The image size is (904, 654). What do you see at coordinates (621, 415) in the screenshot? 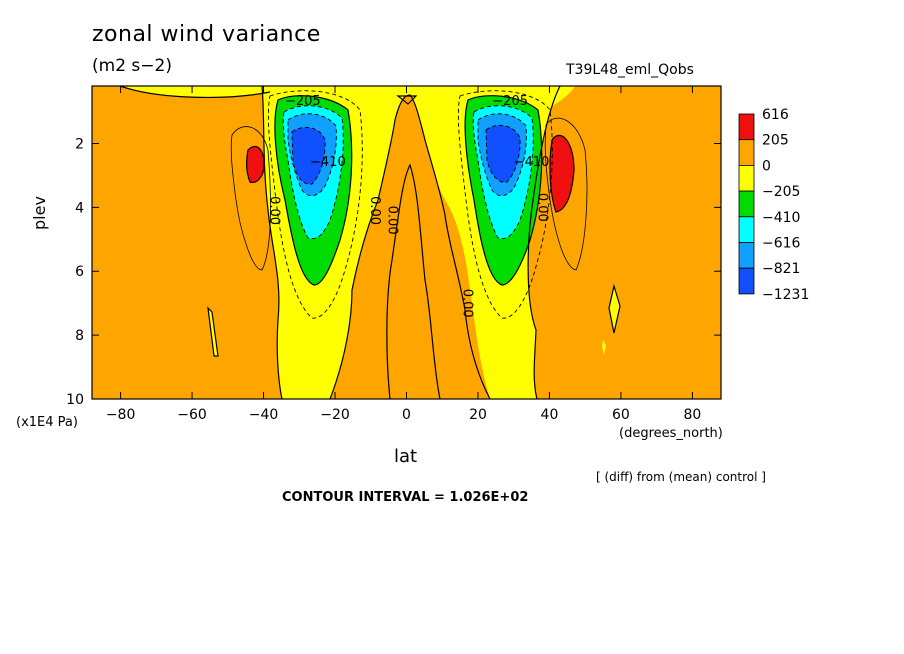
I see `x-tick-label: 60` at bounding box center [621, 415].